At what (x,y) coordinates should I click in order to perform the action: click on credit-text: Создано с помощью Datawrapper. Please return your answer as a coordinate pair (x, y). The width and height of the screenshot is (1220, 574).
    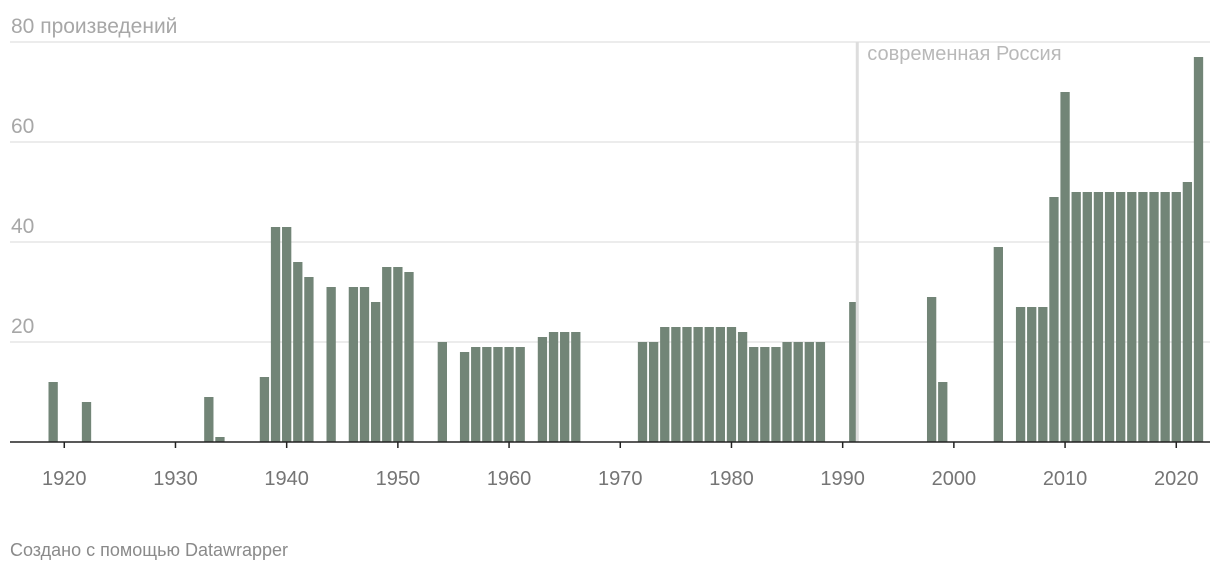
    Looking at the image, I should click on (149, 550).